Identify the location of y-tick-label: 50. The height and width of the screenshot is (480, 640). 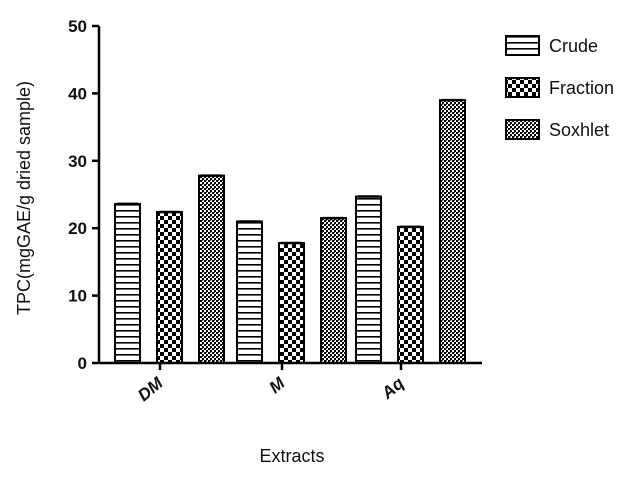
(77, 26).